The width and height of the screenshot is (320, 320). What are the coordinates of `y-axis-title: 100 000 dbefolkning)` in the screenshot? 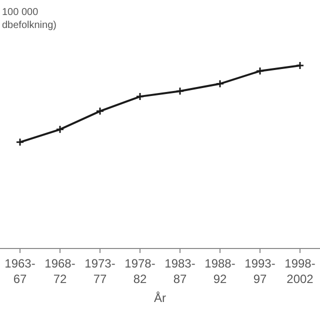 It's located at (29, 19).